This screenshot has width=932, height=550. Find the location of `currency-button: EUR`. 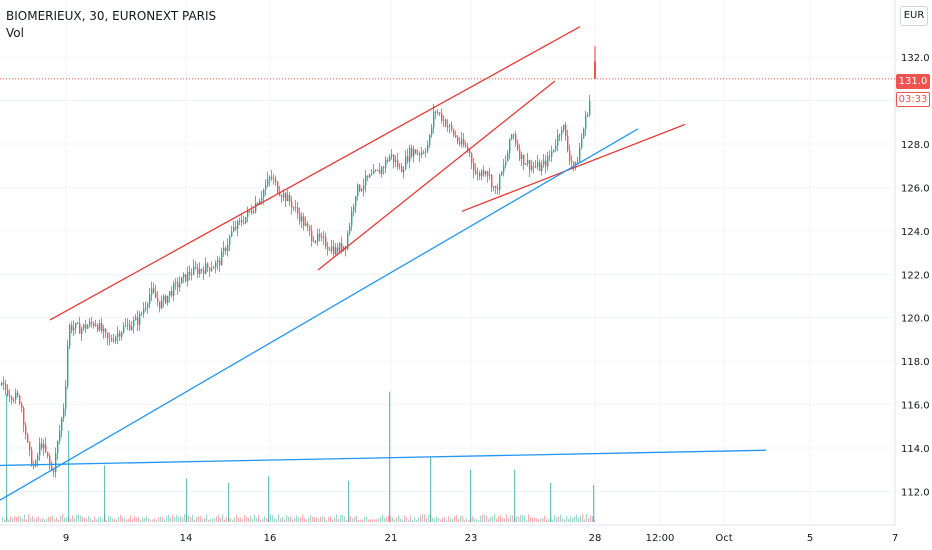

currency-button: EUR is located at coordinates (914, 16).